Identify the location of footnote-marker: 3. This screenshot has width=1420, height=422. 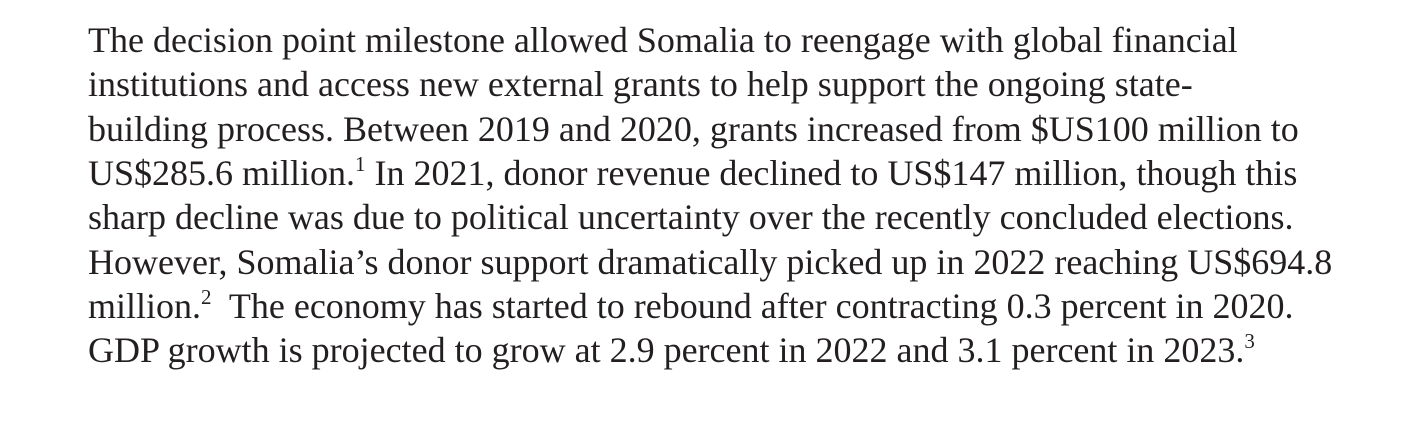
(1249, 341).